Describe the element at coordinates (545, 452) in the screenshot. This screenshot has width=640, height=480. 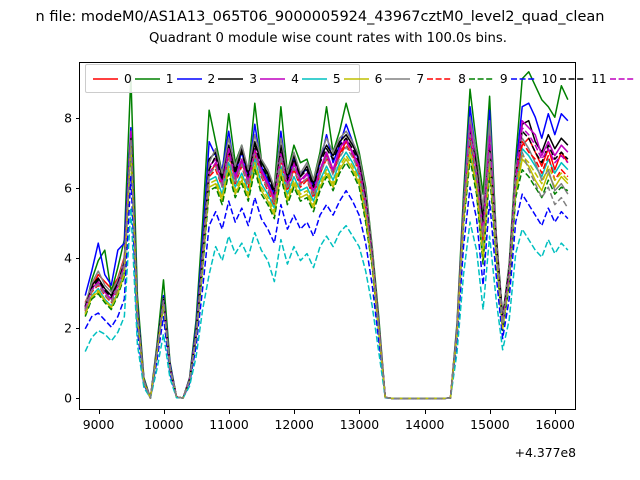
I see `x-axis-offset-label: +4.377e8` at that location.